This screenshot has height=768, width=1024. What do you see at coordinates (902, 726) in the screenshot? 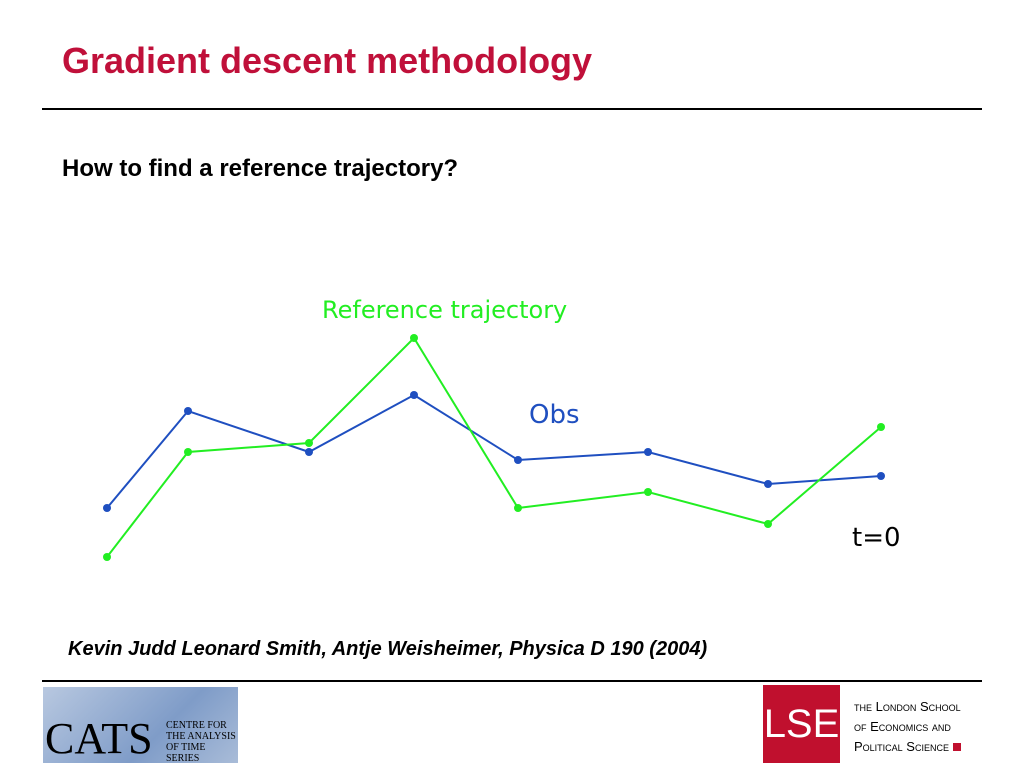
I see `lse-caption-line: of Economics and` at bounding box center [902, 726].